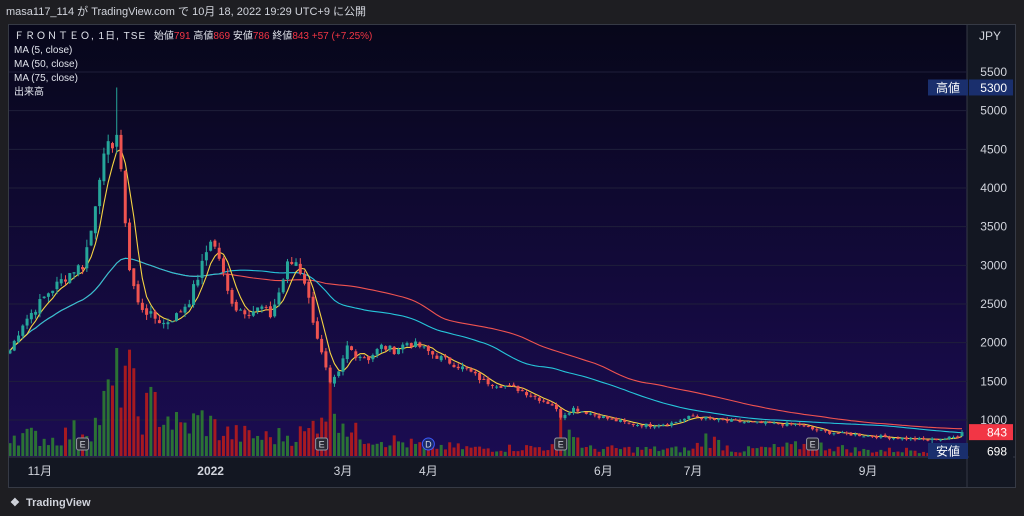  Describe the element at coordinates (993, 265) in the screenshot. I see `price-tick-label: 3000` at that location.